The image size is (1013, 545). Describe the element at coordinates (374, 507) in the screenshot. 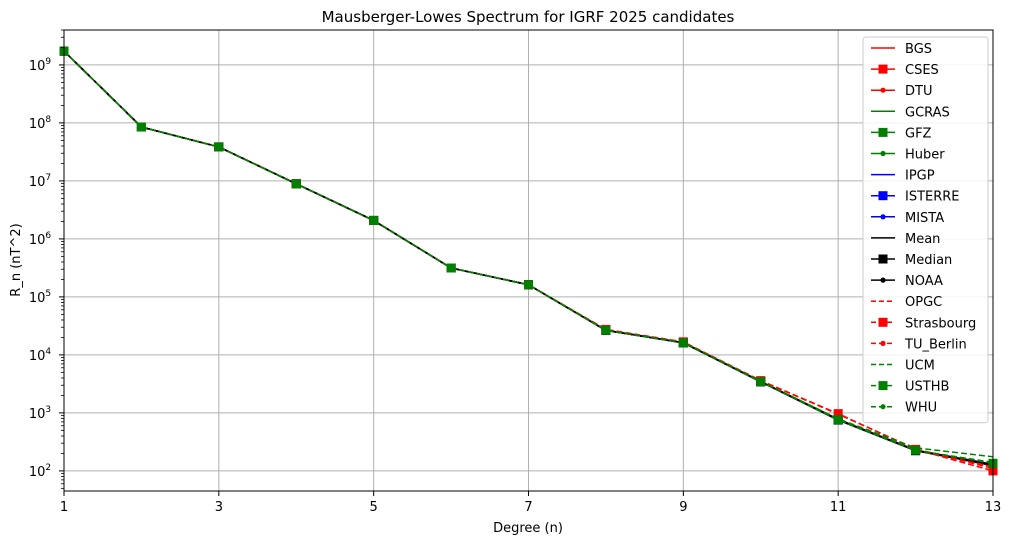

I see `x-tick-label: 5` at that location.